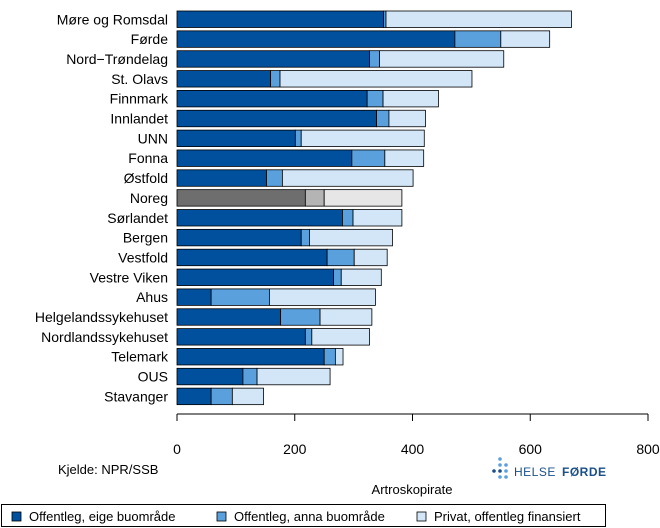  I want to click on category-label: Nordlandssykehuset, so click(104, 337).